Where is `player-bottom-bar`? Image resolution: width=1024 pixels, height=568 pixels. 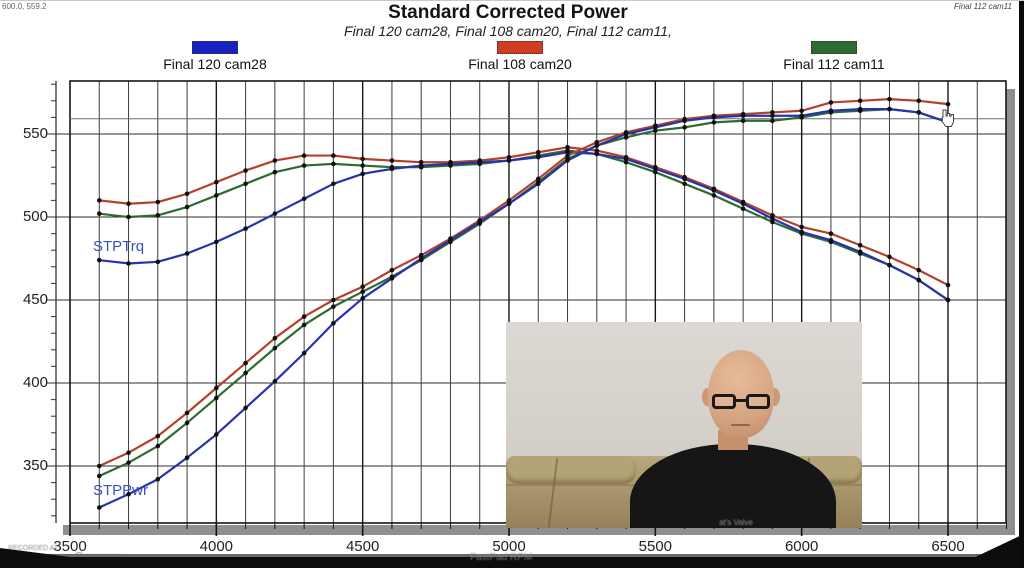 player-bottom-bar is located at coordinates (512, 562).